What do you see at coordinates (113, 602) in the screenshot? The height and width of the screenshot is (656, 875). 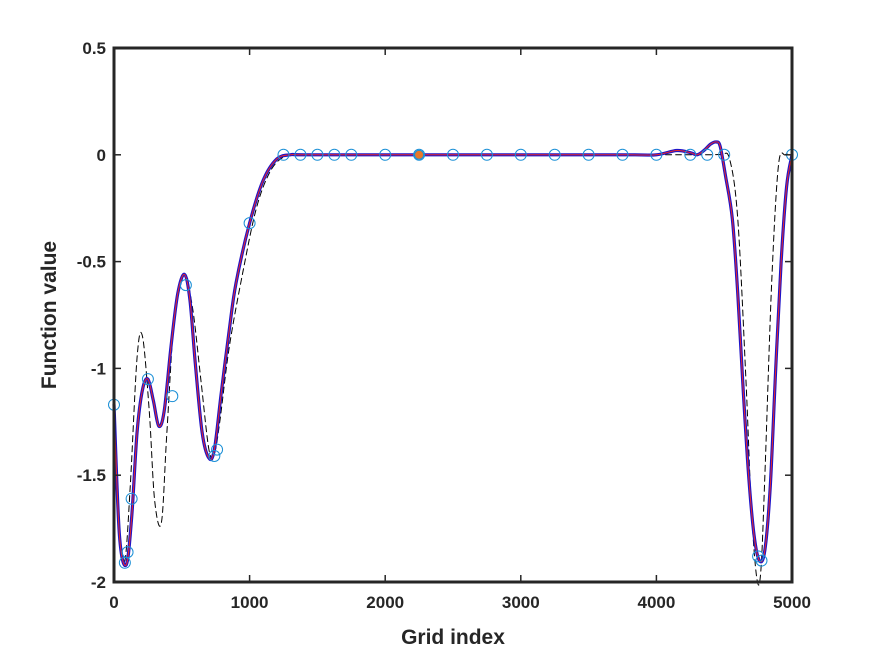 I see `x-tick-label: 0` at bounding box center [113, 602].